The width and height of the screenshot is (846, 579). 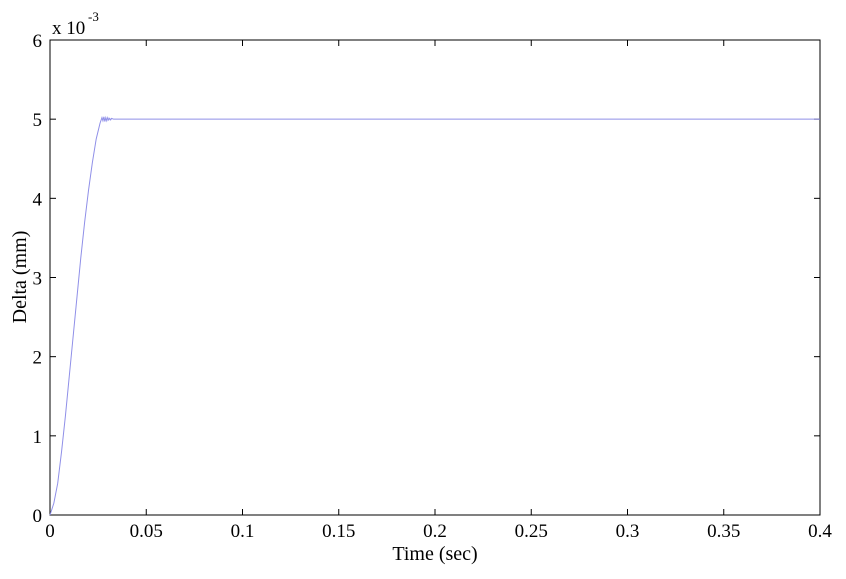 What do you see at coordinates (338, 531) in the screenshot?
I see `x-tick-label: 0.15` at bounding box center [338, 531].